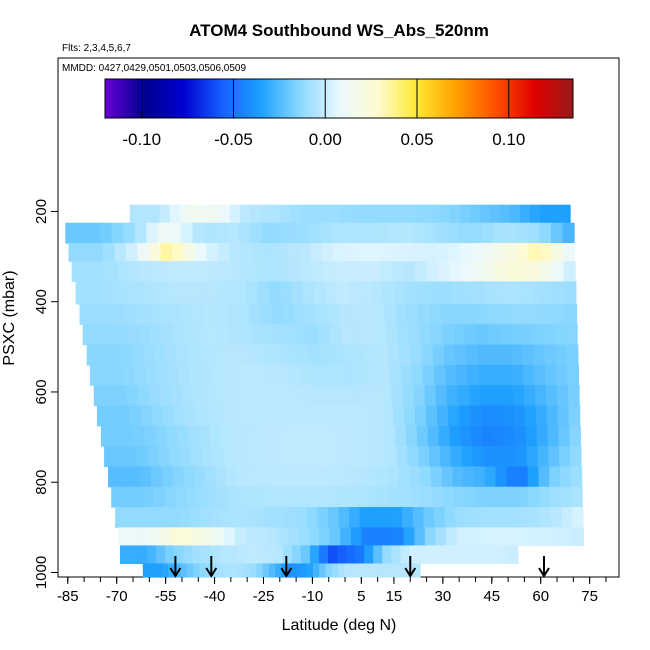 The image size is (650, 650). What do you see at coordinates (41, 482) in the screenshot?
I see `y-tick-label: 800` at bounding box center [41, 482].